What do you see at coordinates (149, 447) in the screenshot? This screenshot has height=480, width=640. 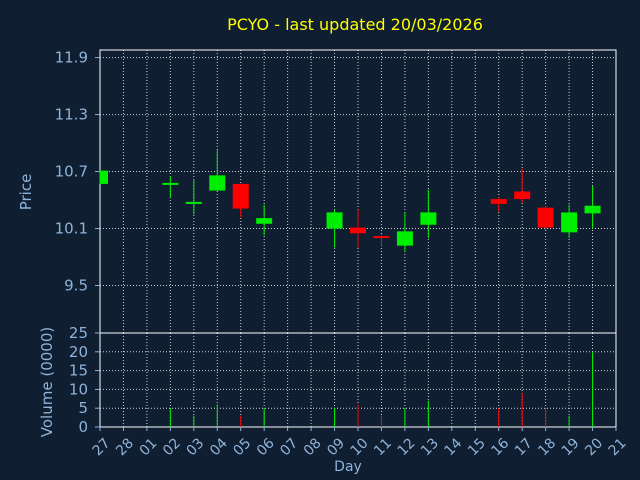 I see `day-tick-label: 01` at bounding box center [149, 447].